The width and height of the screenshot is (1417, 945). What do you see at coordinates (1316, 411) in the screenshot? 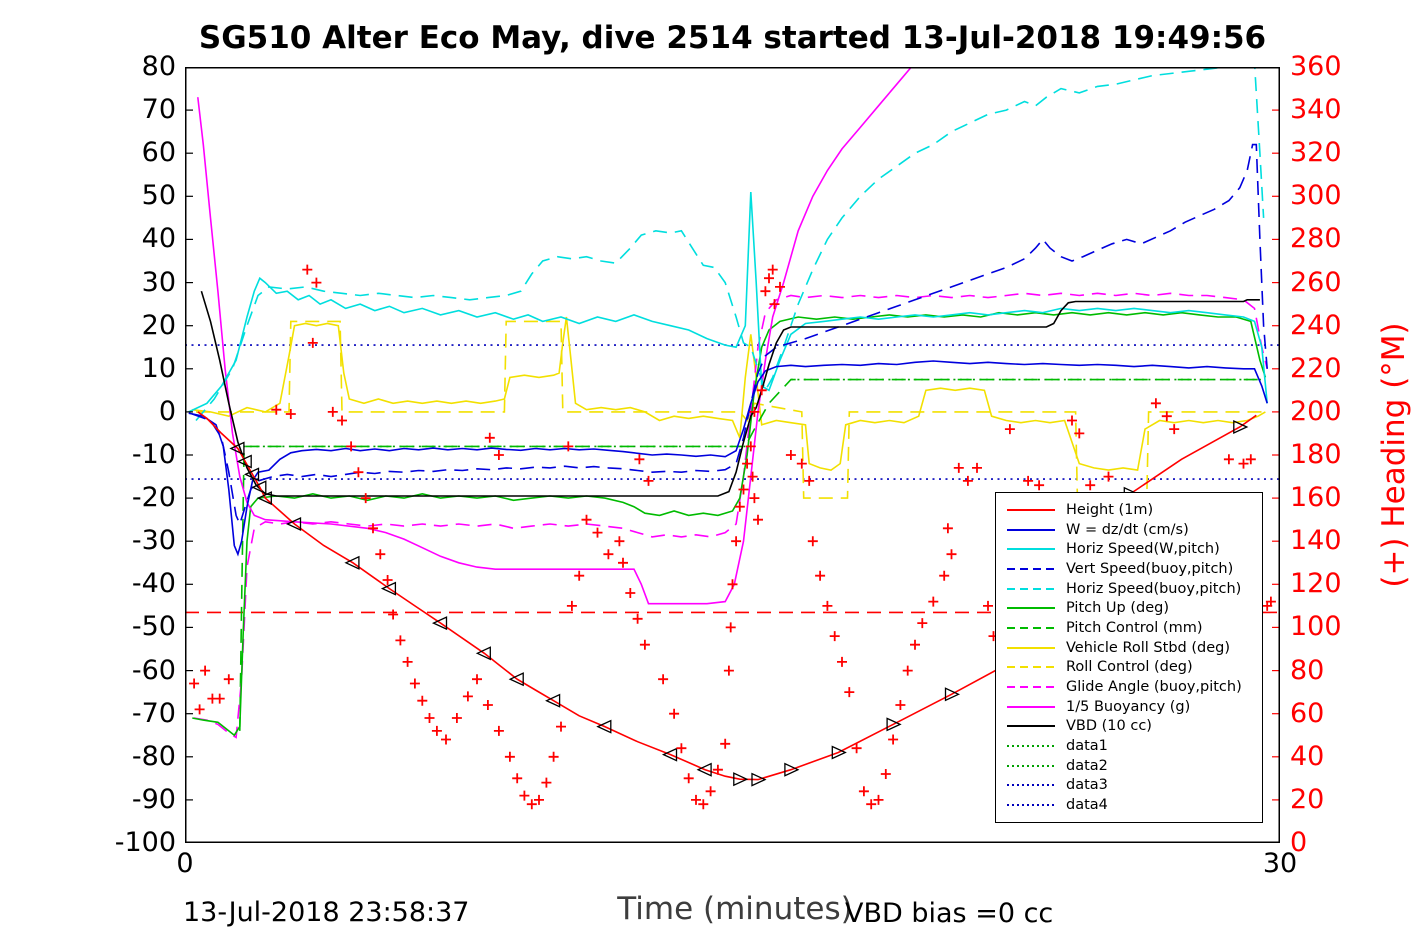
I see `y-right-tick-label: 200` at bounding box center [1316, 411].